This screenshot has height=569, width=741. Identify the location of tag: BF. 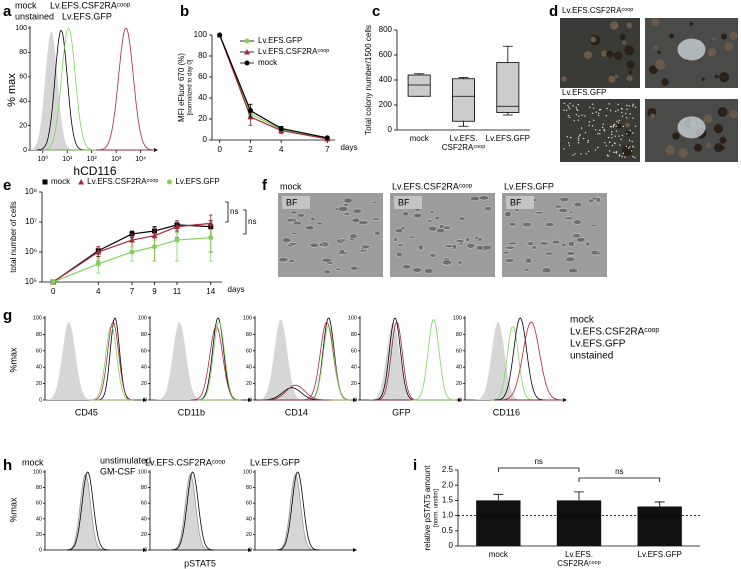
(404, 202).